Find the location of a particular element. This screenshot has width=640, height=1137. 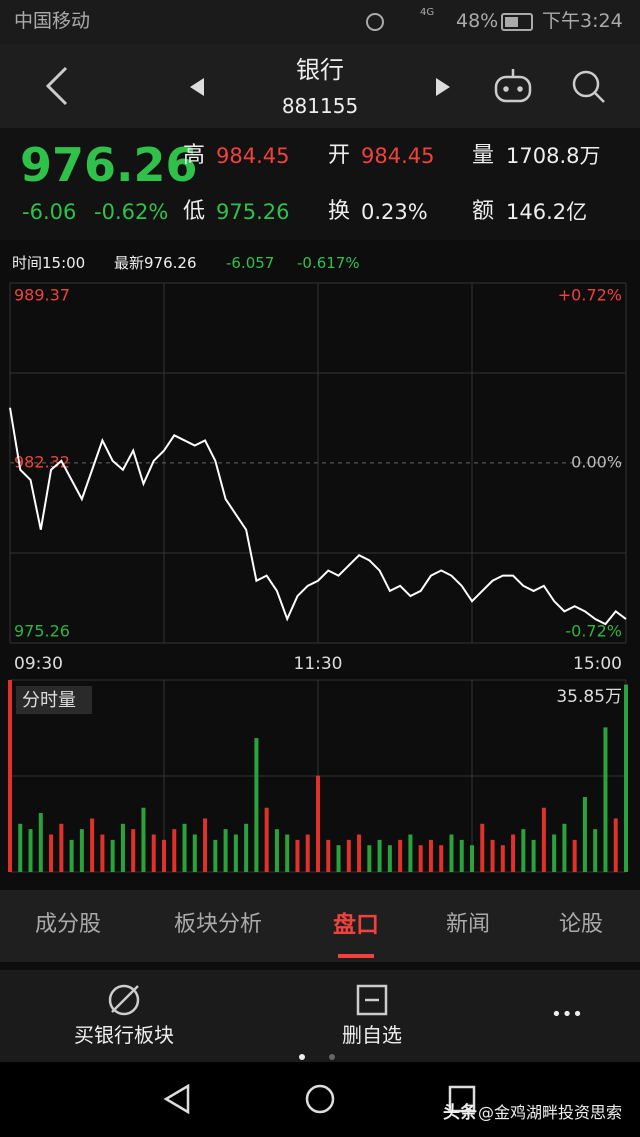

y-tick-label: 975.26 is located at coordinates (42, 631).